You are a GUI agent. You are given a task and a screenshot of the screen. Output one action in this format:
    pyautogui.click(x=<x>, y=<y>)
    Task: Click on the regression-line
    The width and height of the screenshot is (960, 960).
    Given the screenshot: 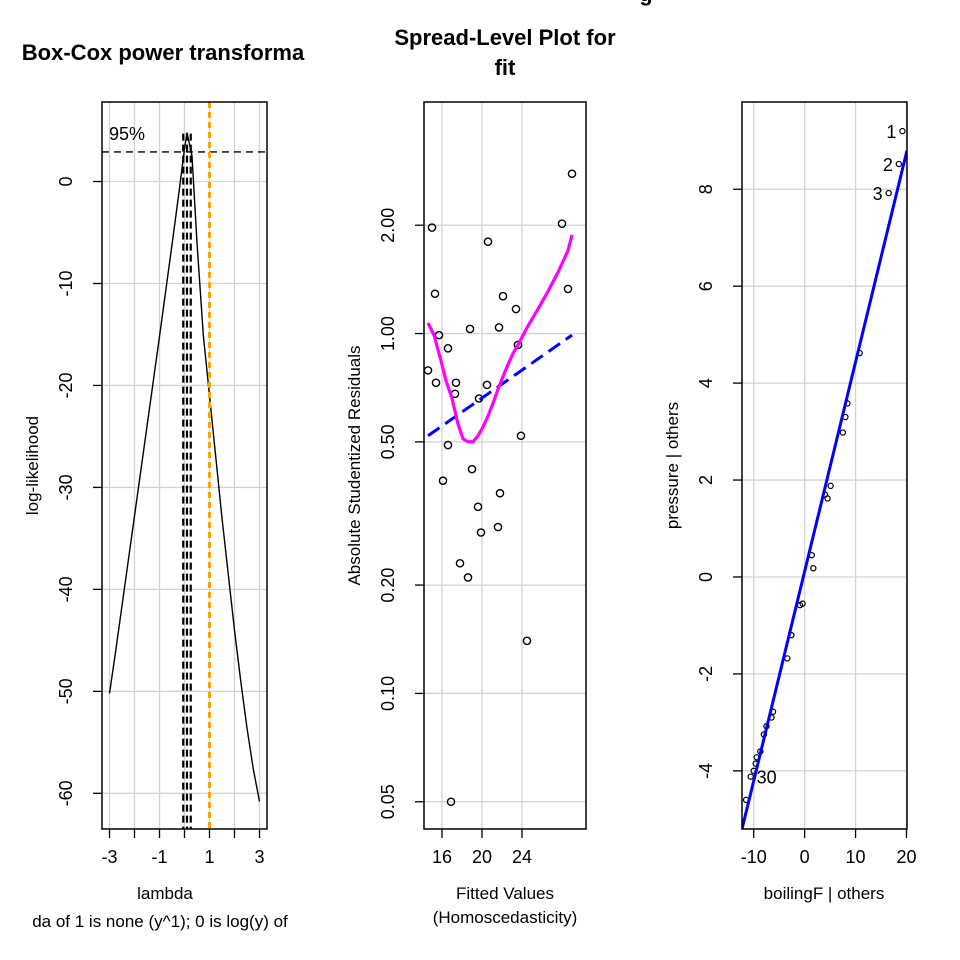 What is the action you would take?
    pyautogui.click(x=824, y=489)
    